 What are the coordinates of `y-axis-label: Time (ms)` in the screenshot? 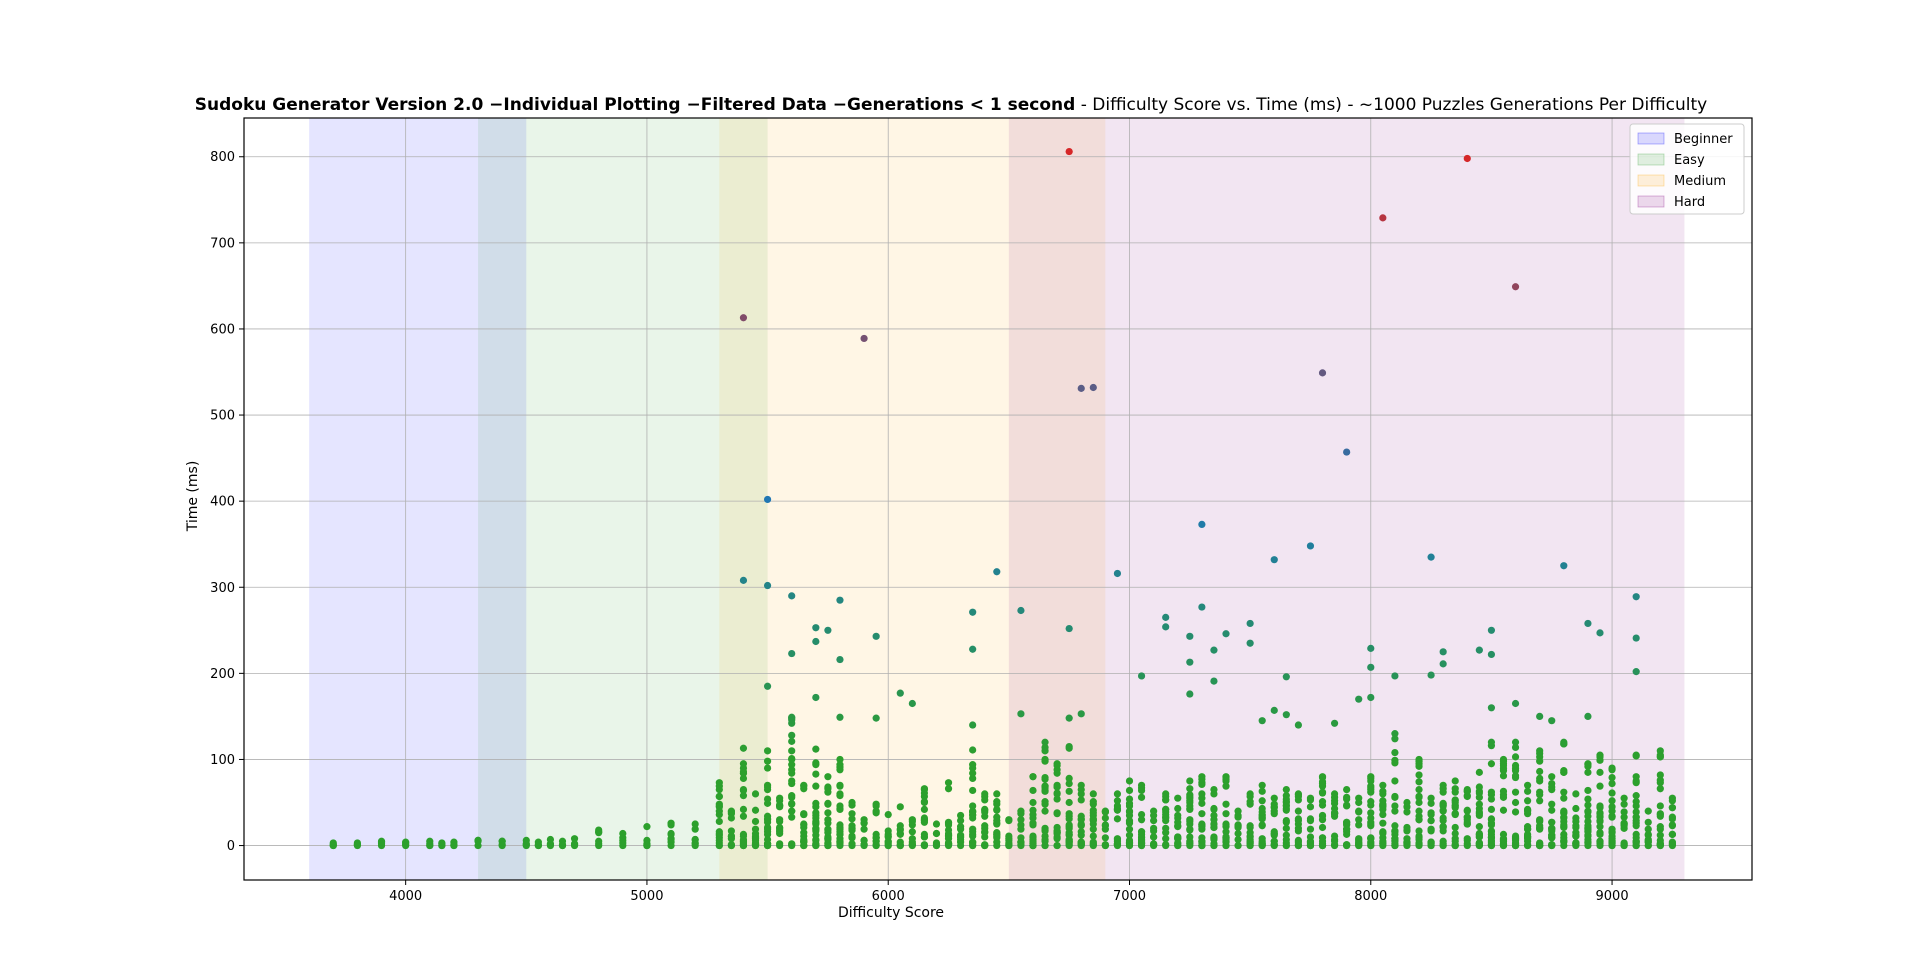 It's located at (193, 497).